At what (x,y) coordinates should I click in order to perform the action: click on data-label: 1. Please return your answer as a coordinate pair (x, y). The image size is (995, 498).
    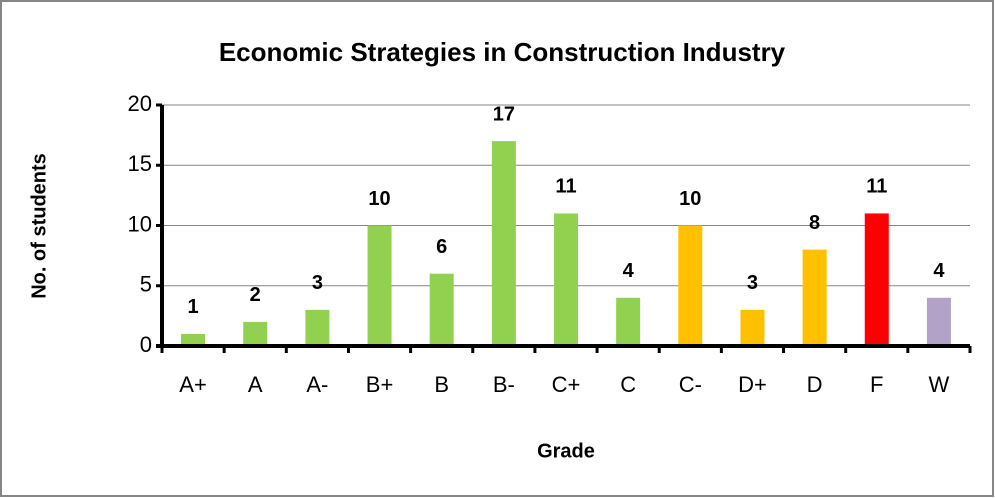
    Looking at the image, I should click on (193, 307).